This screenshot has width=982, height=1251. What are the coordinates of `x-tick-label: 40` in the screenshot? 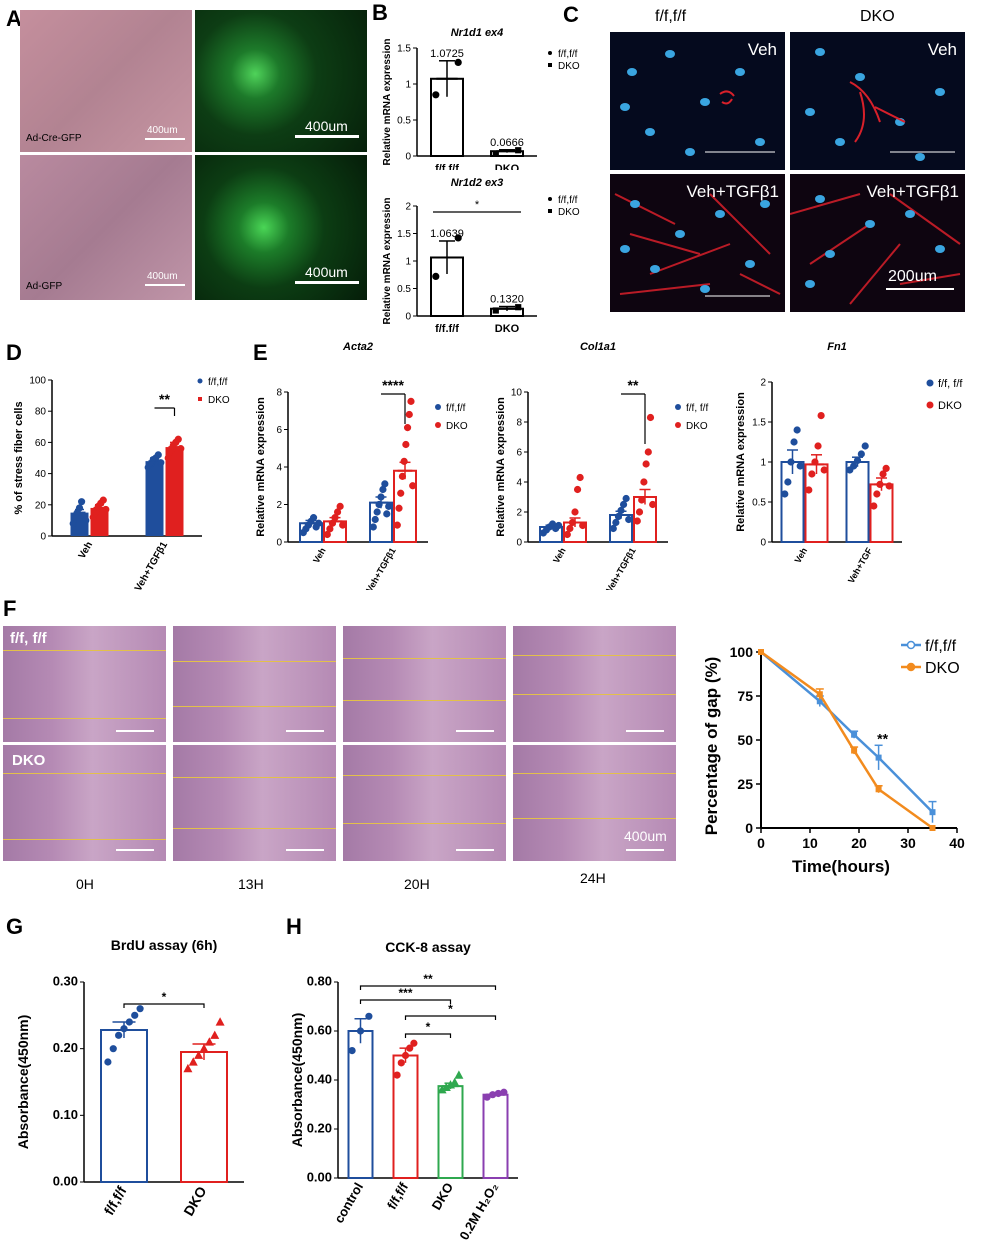 It's located at (957, 843).